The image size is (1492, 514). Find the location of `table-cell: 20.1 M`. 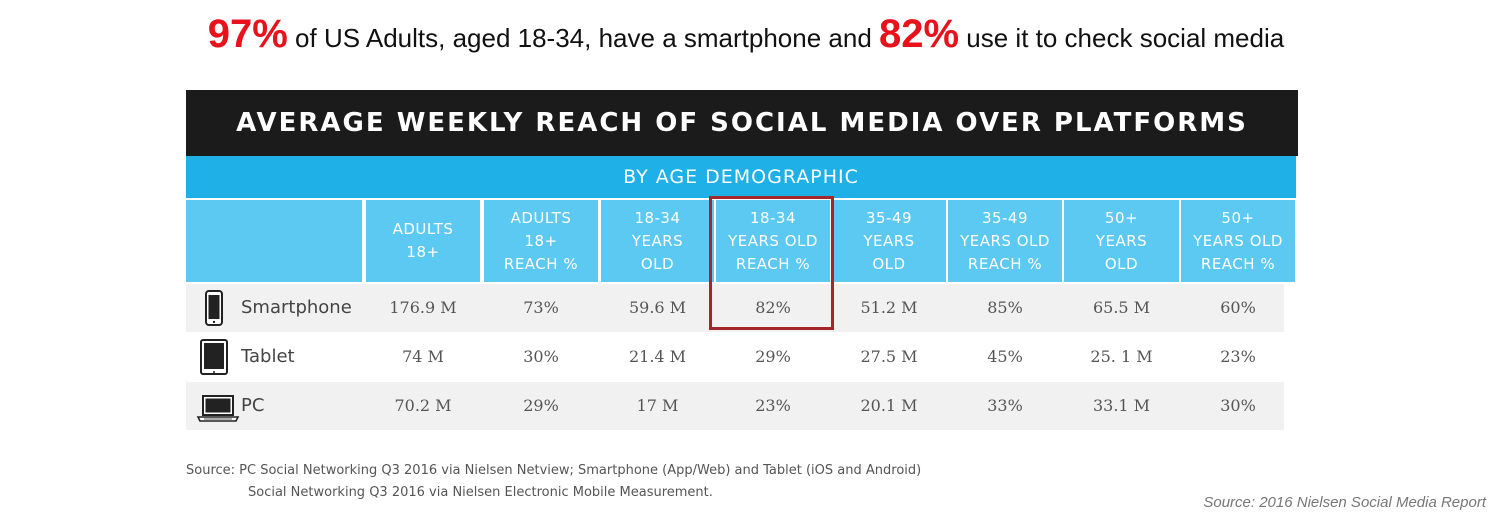

table-cell: 20.1 M is located at coordinates (889, 405).